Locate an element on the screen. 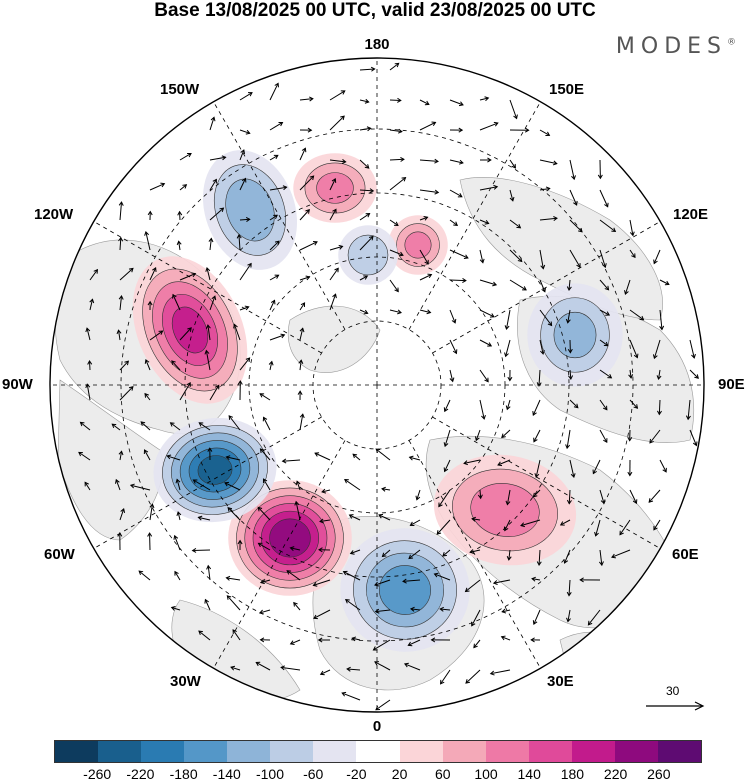 This screenshot has width=750, height=783. colorbar-tick-label: 220 is located at coordinates (615, 774).